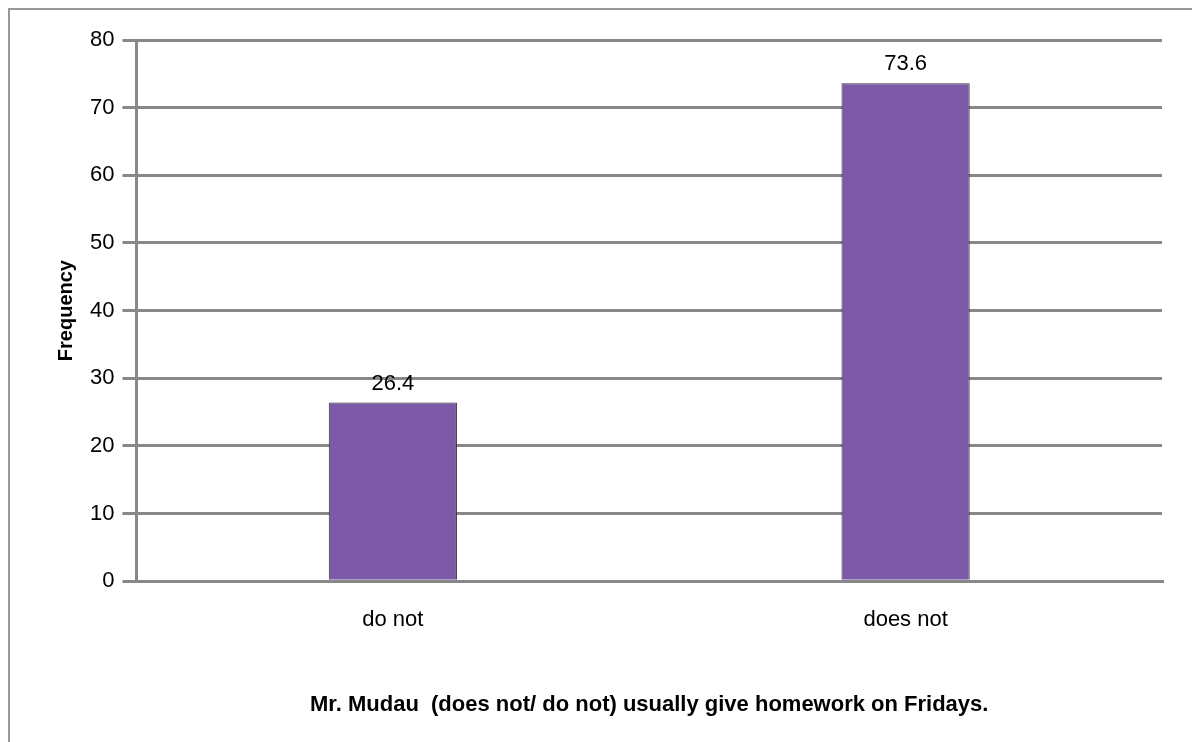 The image size is (1192, 742). What do you see at coordinates (649, 703) in the screenshot?
I see `x-axis-title: Mr. Mudau (does not/ do not) usually give homework on Fridays.` at bounding box center [649, 703].